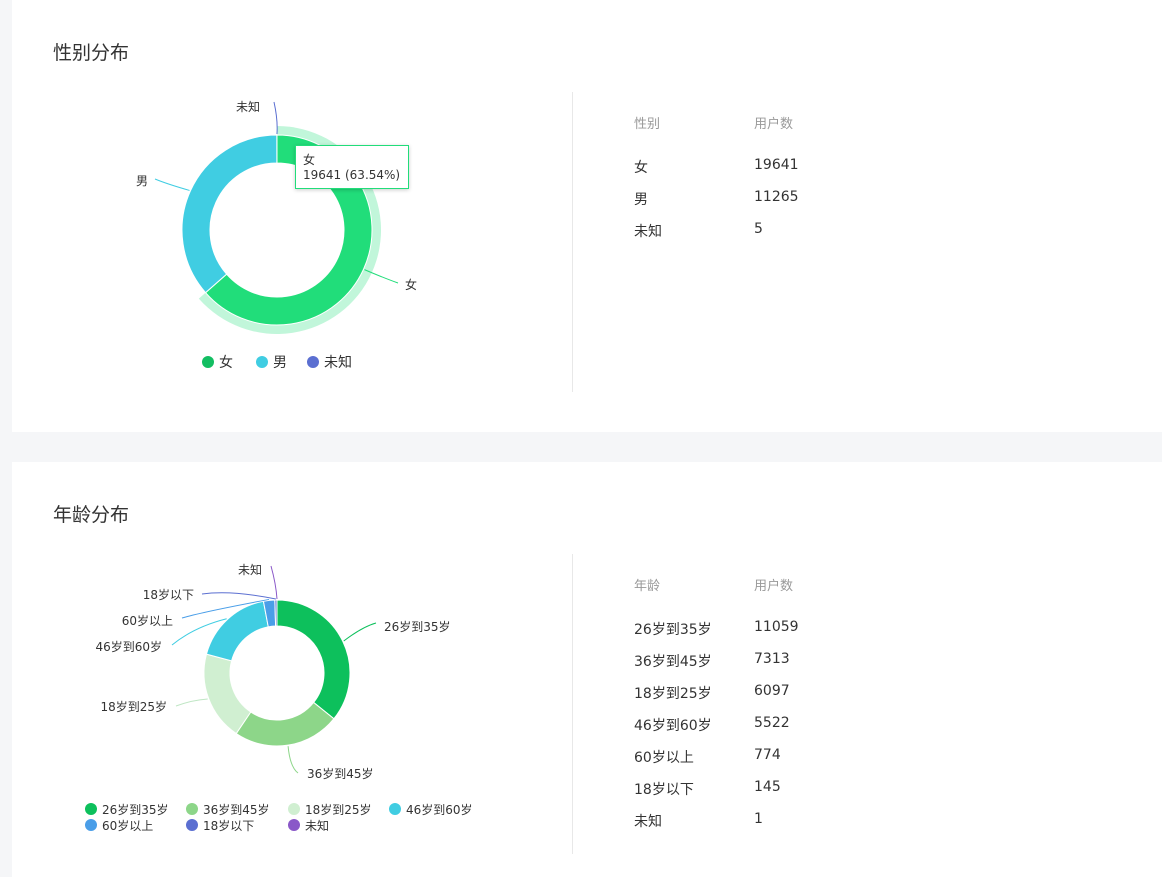 Image resolution: width=1162 pixels, height=877 pixels. Describe the element at coordinates (228, 825) in the screenshot. I see `legend-label: 18岁以下` at that location.